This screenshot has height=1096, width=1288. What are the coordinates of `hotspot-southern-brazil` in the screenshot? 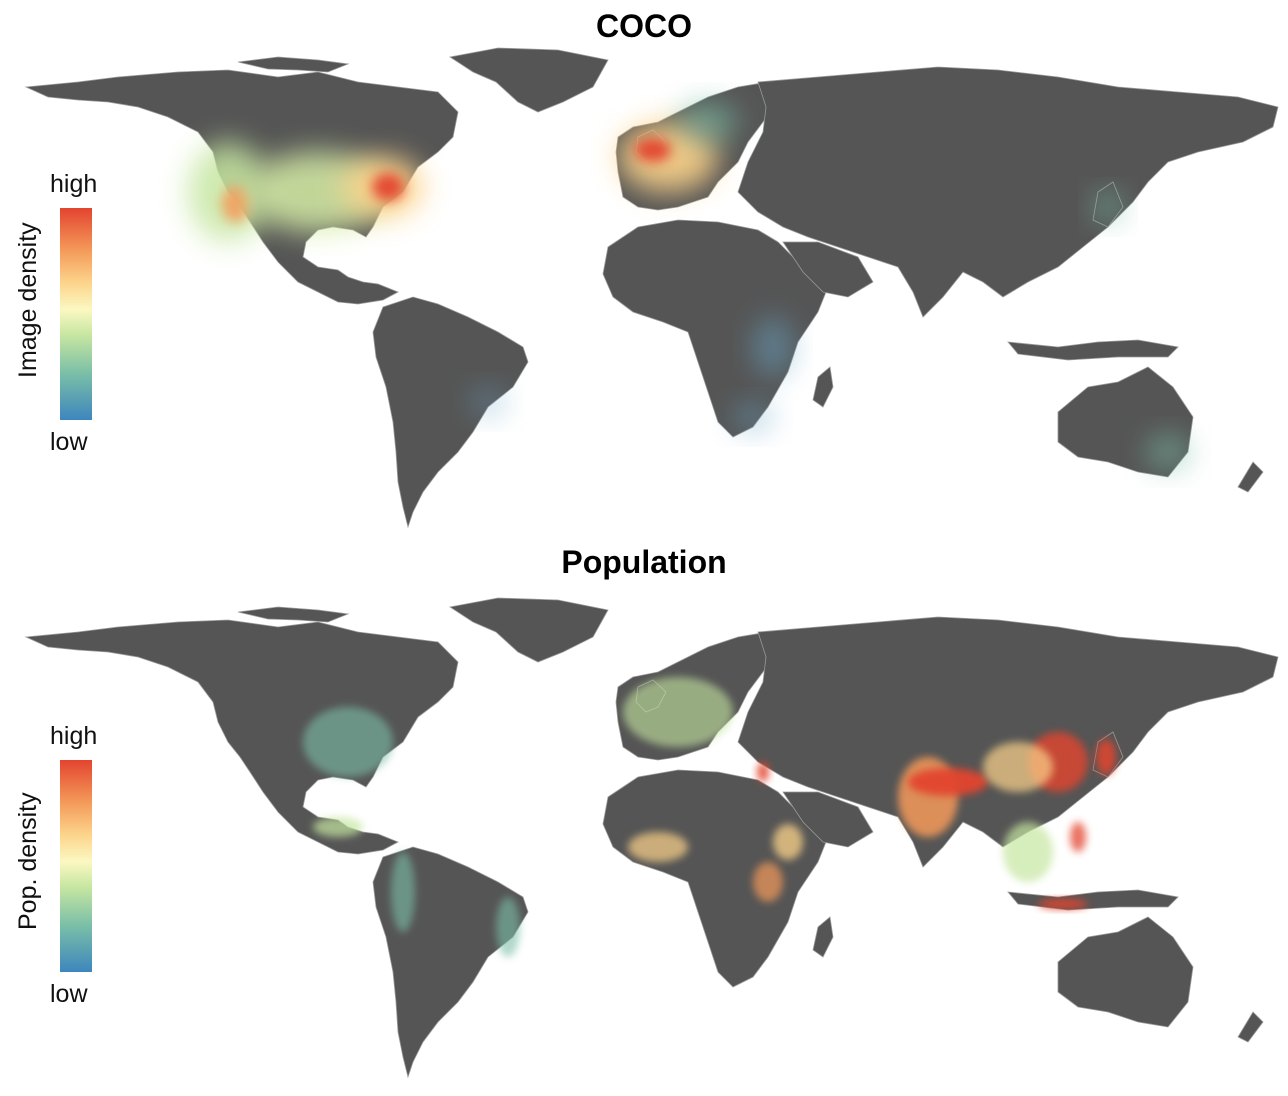 It's located at (488, 402).